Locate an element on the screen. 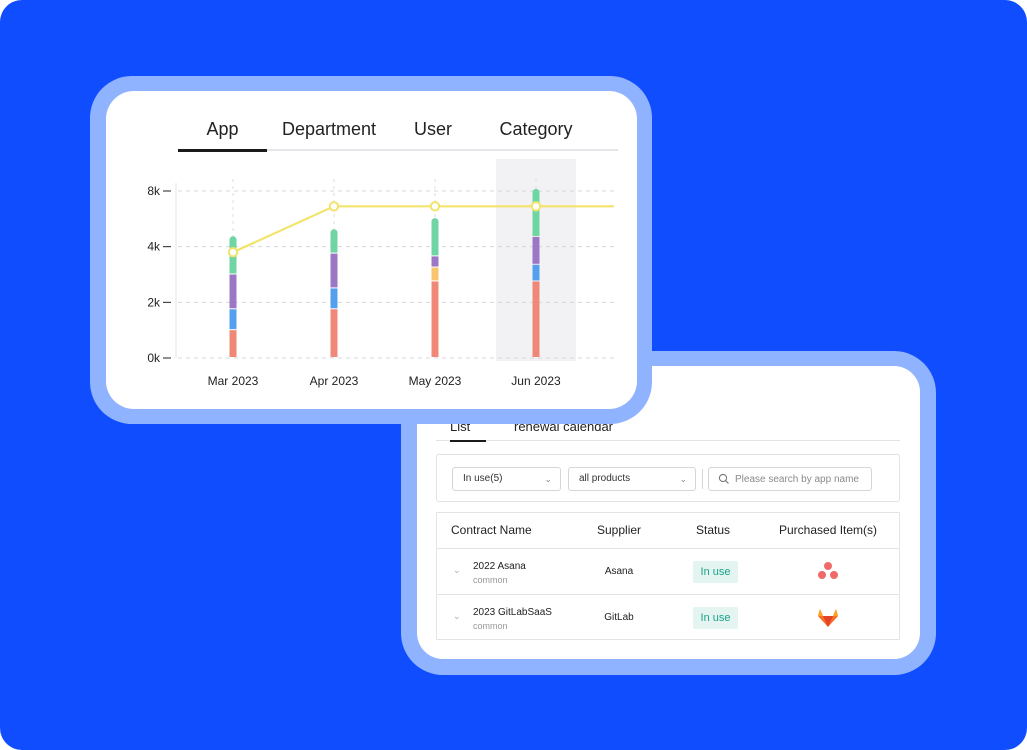 This screenshot has height=750, width=1027. product-filter-value: all products is located at coordinates (605, 478).